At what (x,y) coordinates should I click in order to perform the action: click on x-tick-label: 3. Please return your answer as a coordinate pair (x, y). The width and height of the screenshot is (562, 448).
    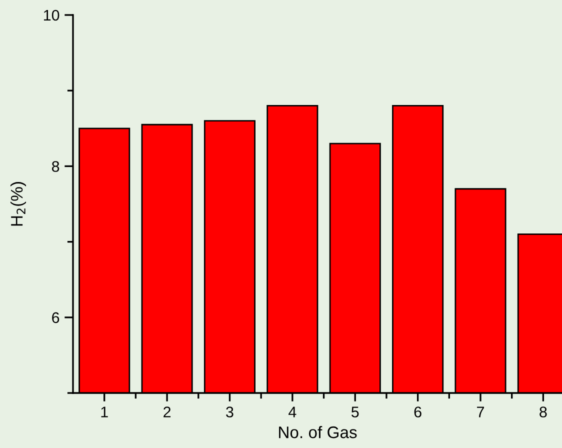
    Looking at the image, I should click on (230, 412).